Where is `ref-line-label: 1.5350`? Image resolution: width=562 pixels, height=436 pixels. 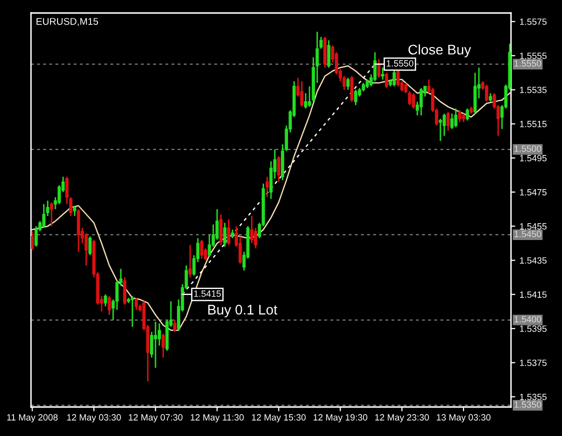
ref-line-label: 1.5350 is located at coordinates (528, 404).